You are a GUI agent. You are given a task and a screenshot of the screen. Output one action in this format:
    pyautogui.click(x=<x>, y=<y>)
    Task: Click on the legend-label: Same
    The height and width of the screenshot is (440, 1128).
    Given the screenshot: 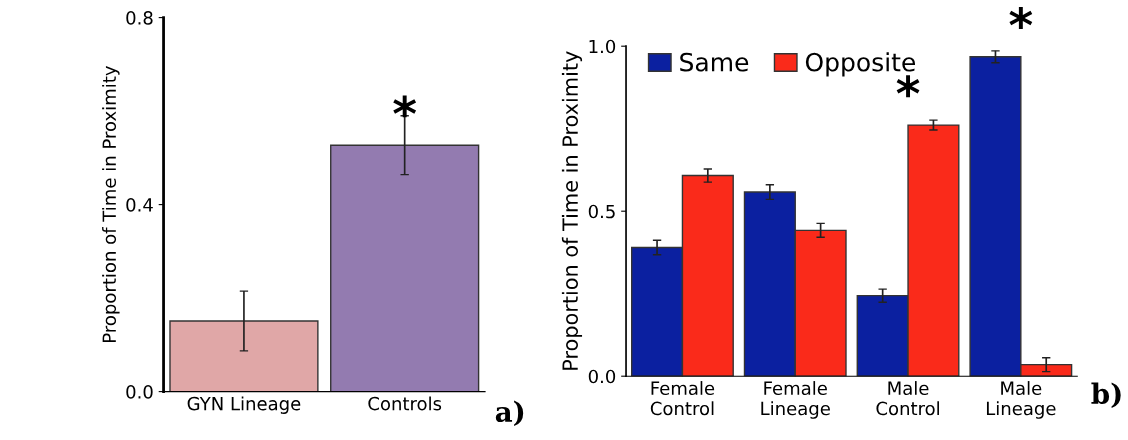 What is the action you would take?
    pyautogui.click(x=714, y=62)
    